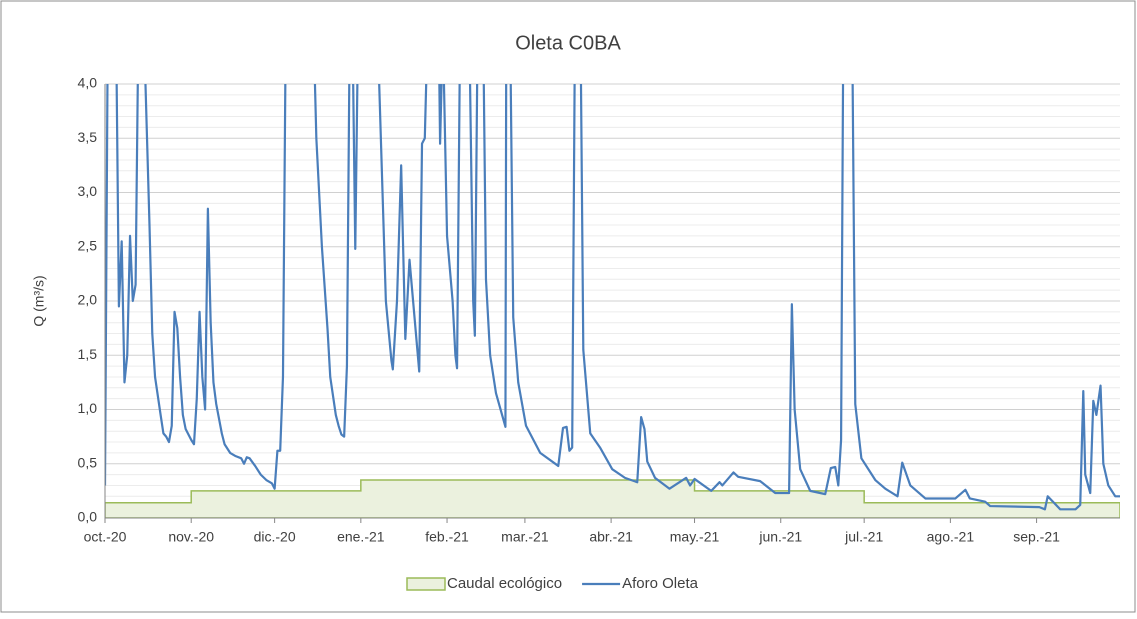 This screenshot has width=1137, height=619. What do you see at coordinates (611, 537) in the screenshot?
I see `x-tick-label: abr.-21` at bounding box center [611, 537].